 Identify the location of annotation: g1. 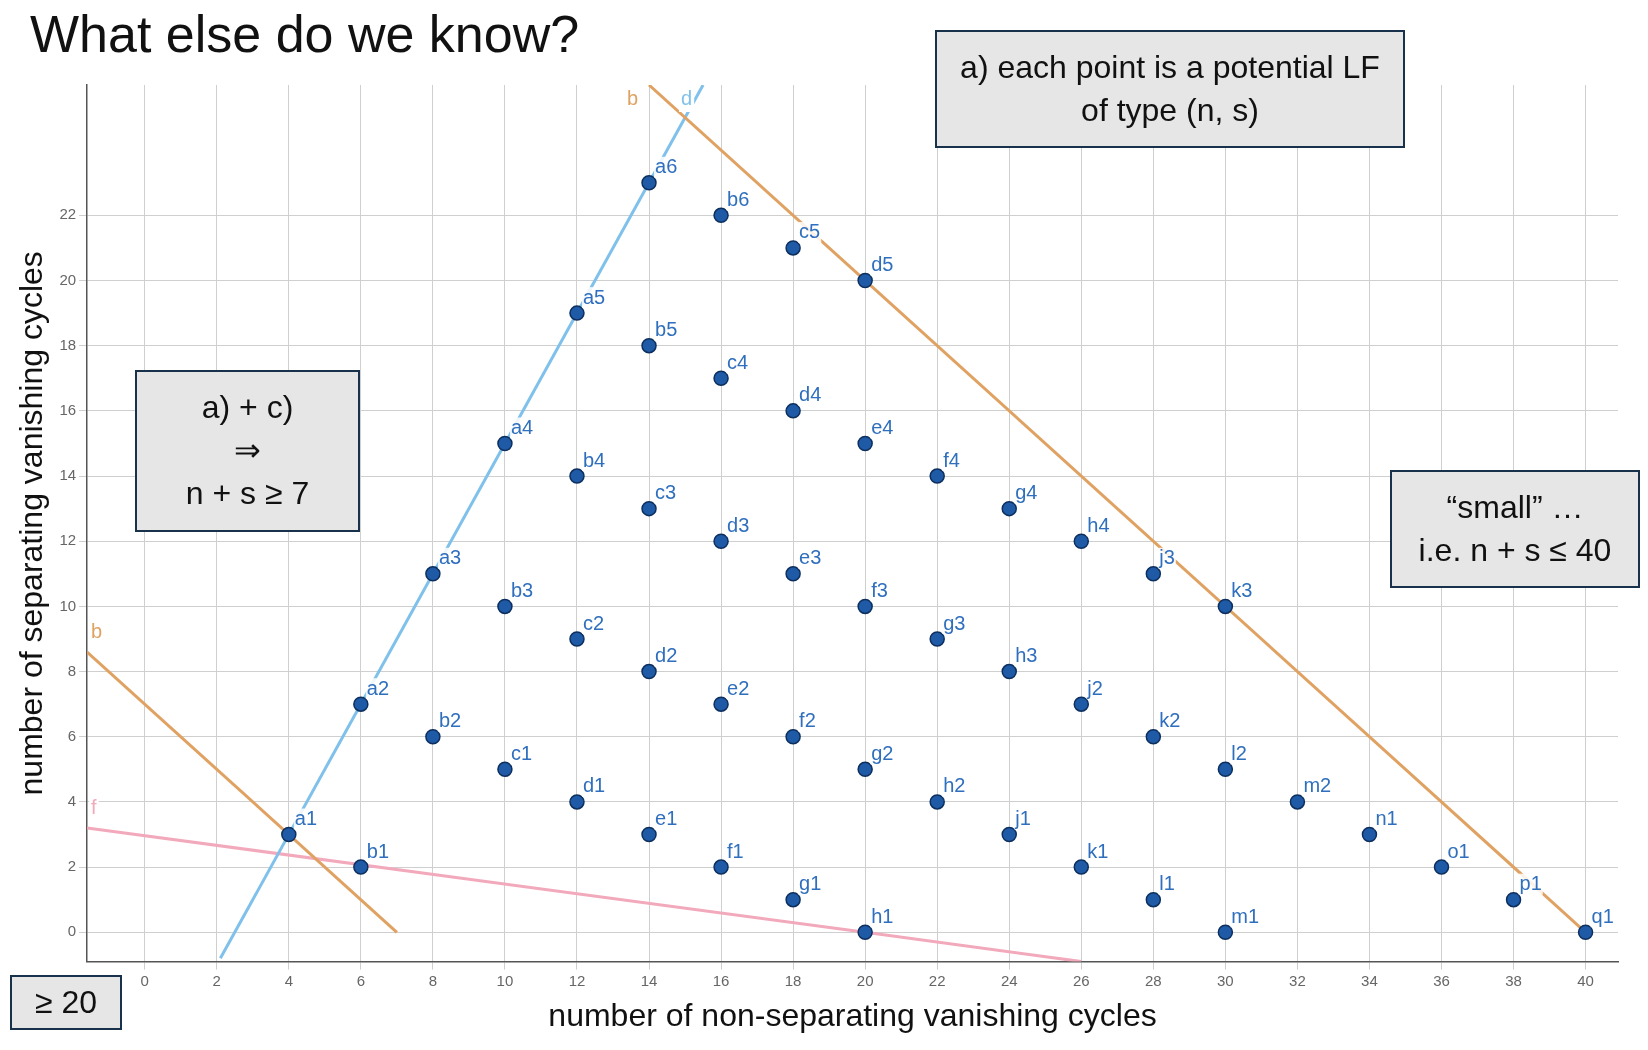
(810, 883).